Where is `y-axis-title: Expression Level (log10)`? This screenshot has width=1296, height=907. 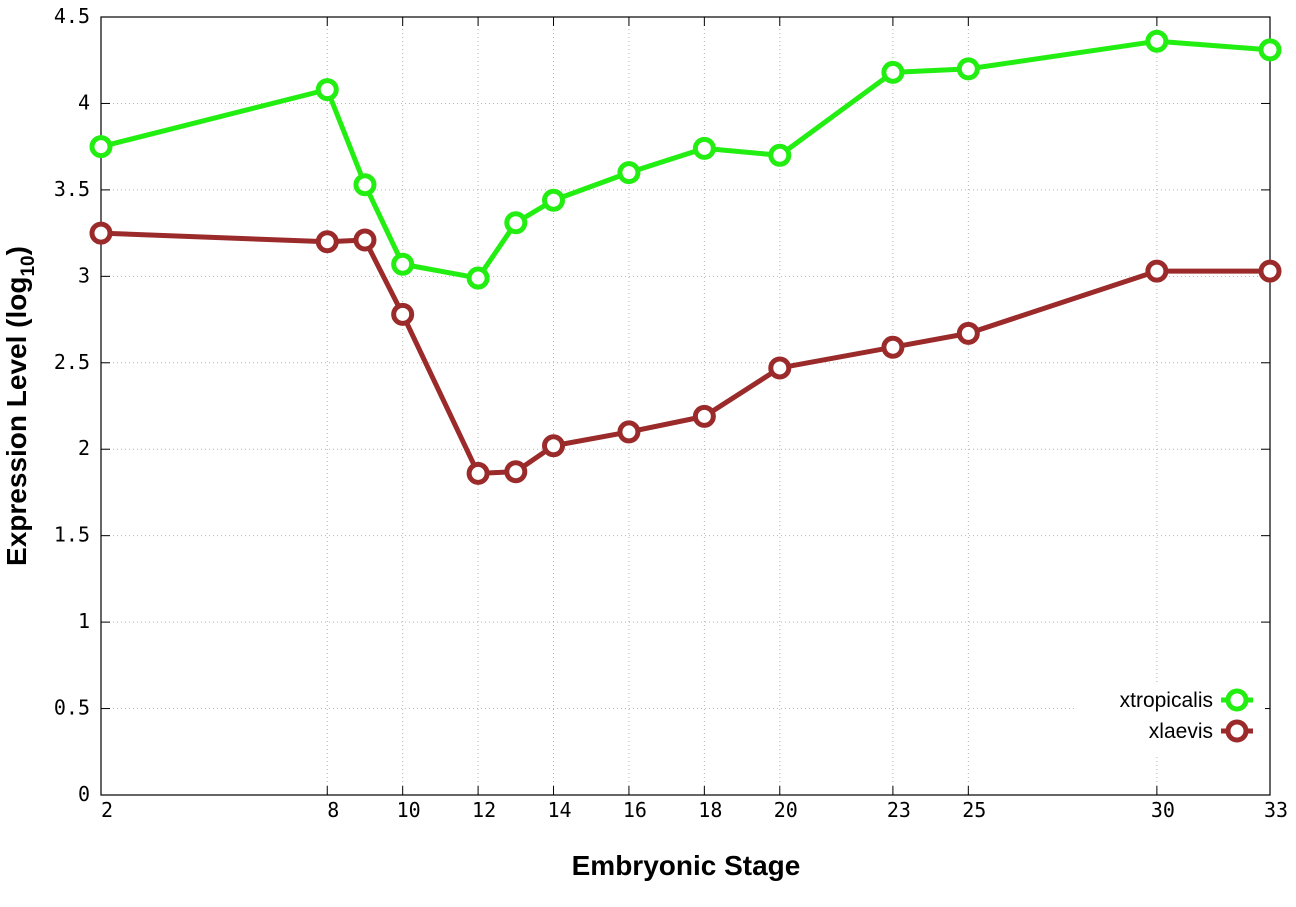
y-axis-title: Expression Level (log10) is located at coordinates (20, 406).